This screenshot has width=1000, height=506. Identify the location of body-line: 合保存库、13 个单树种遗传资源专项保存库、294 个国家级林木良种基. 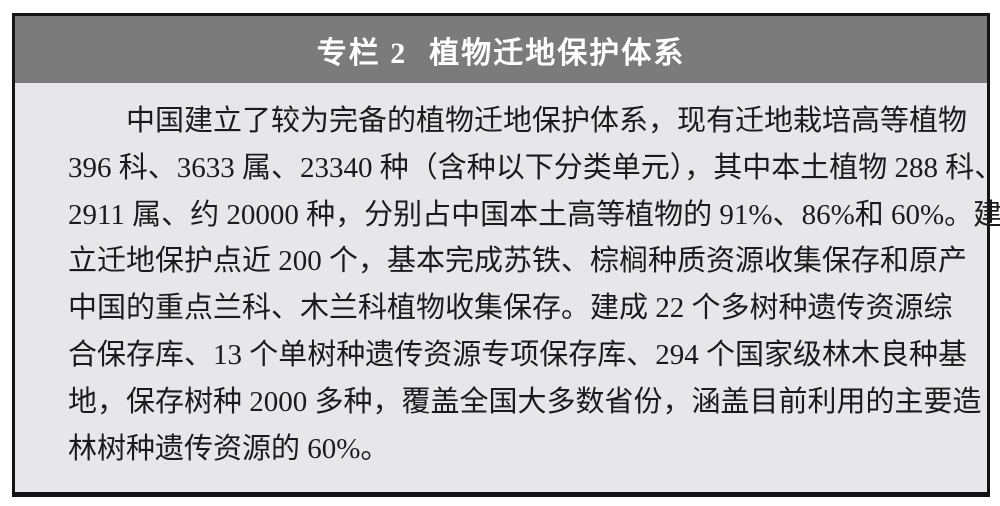
(518, 354).